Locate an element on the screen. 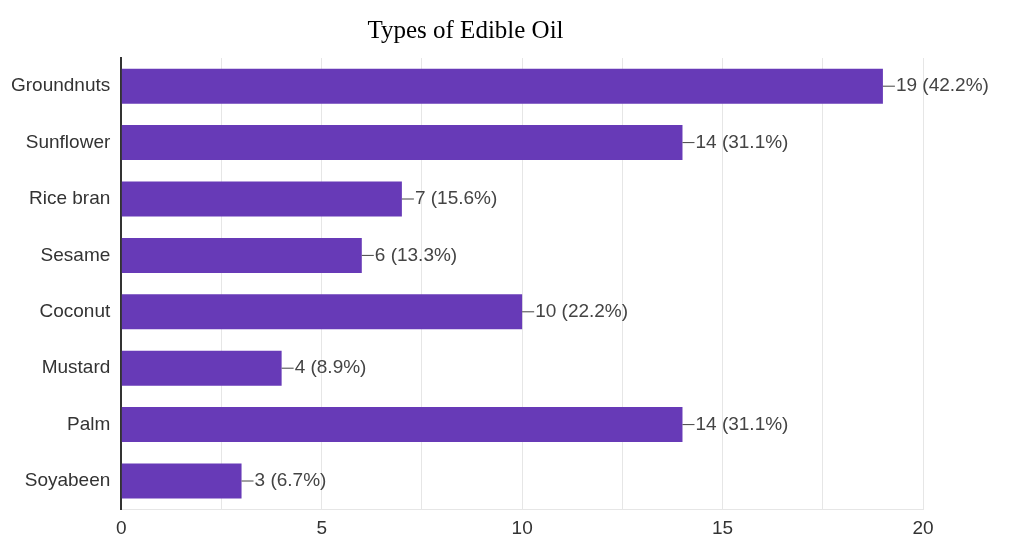 The width and height of the screenshot is (1016, 556). x-tick-label: 0 is located at coordinates (121, 527).